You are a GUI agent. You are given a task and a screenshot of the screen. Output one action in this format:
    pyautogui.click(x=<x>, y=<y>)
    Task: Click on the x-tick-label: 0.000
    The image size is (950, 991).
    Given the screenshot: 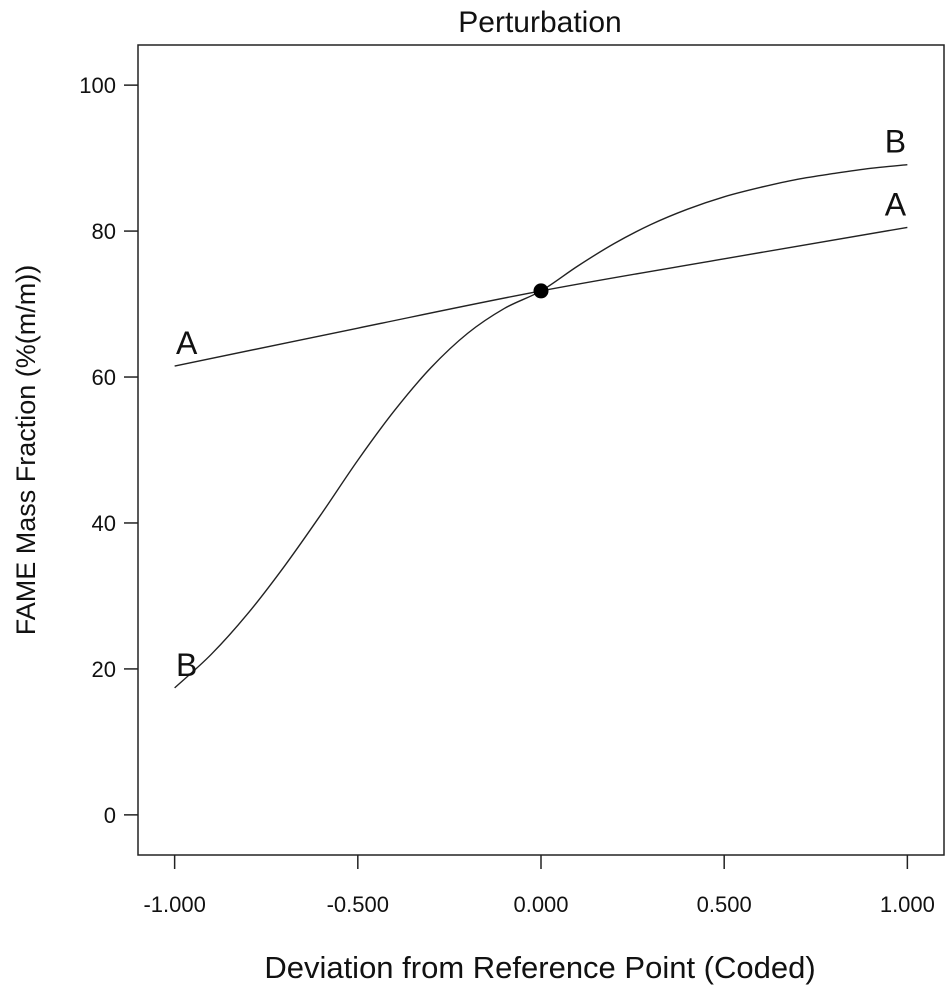 What is the action you would take?
    pyautogui.click(x=540, y=904)
    